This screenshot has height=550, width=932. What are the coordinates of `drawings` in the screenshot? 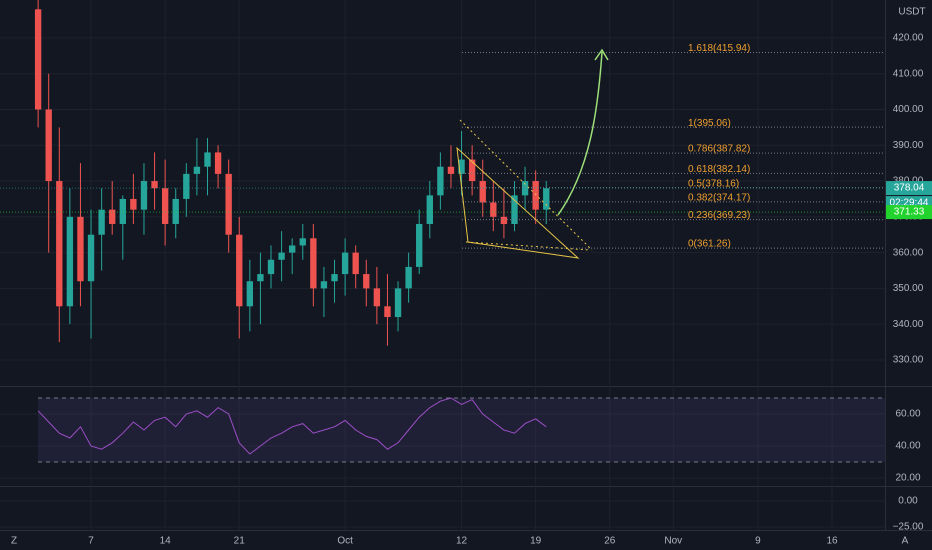 It's located at (532, 153).